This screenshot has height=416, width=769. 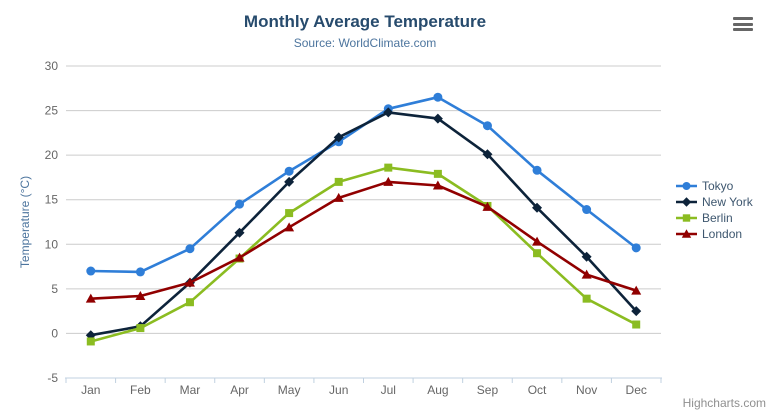 What do you see at coordinates (586, 390) in the screenshot?
I see `x-tick-label: Nov` at bounding box center [586, 390].